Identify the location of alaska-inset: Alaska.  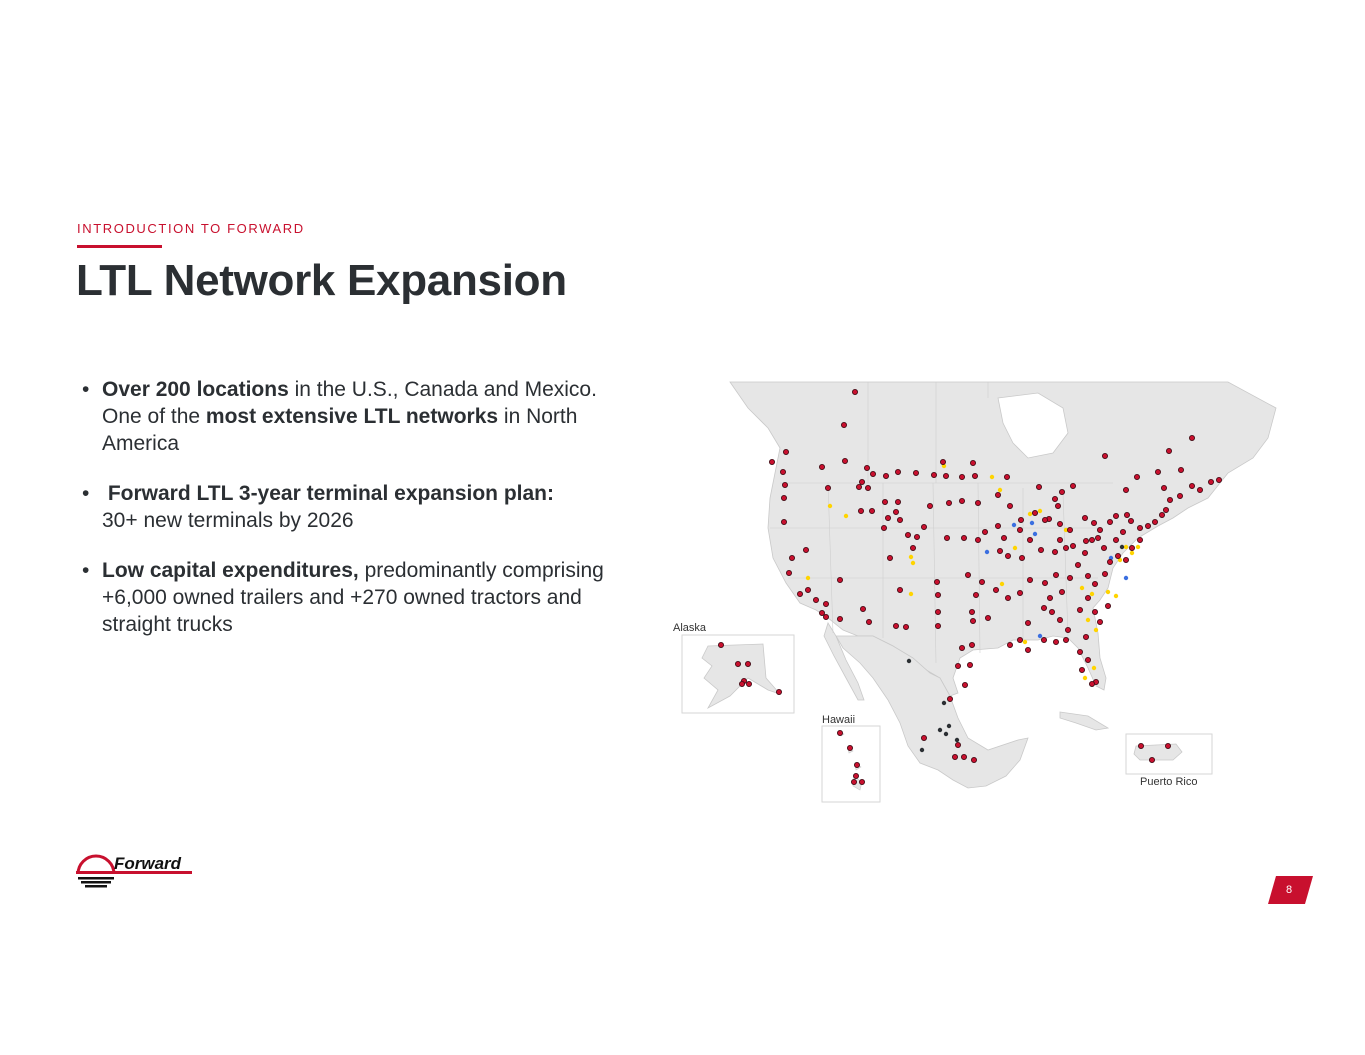
(734, 668).